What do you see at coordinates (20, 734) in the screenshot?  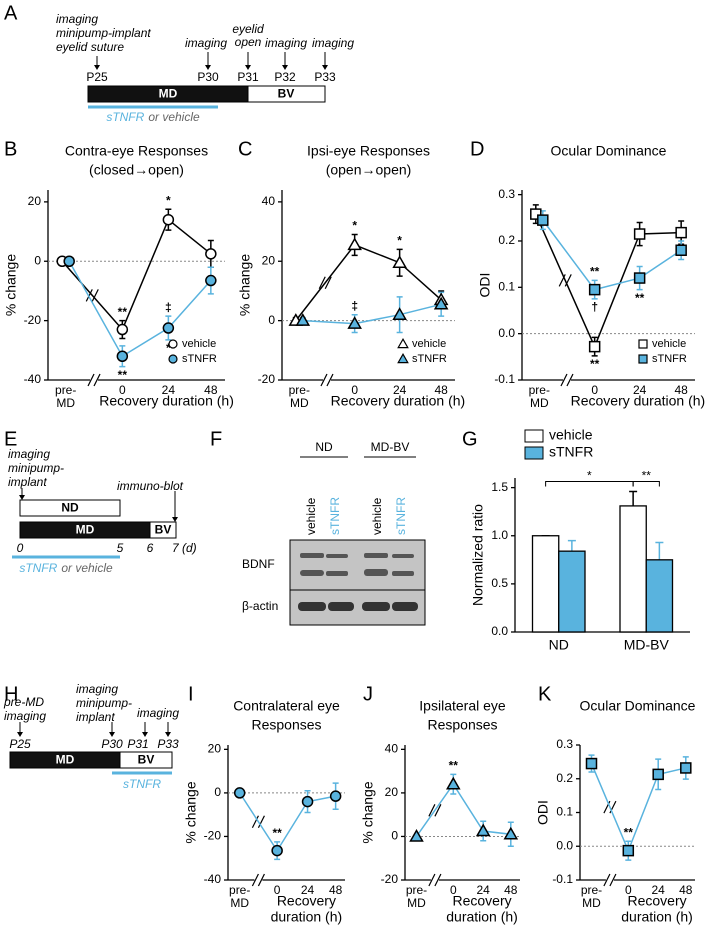 I see `arrow-head` at bounding box center [20, 734].